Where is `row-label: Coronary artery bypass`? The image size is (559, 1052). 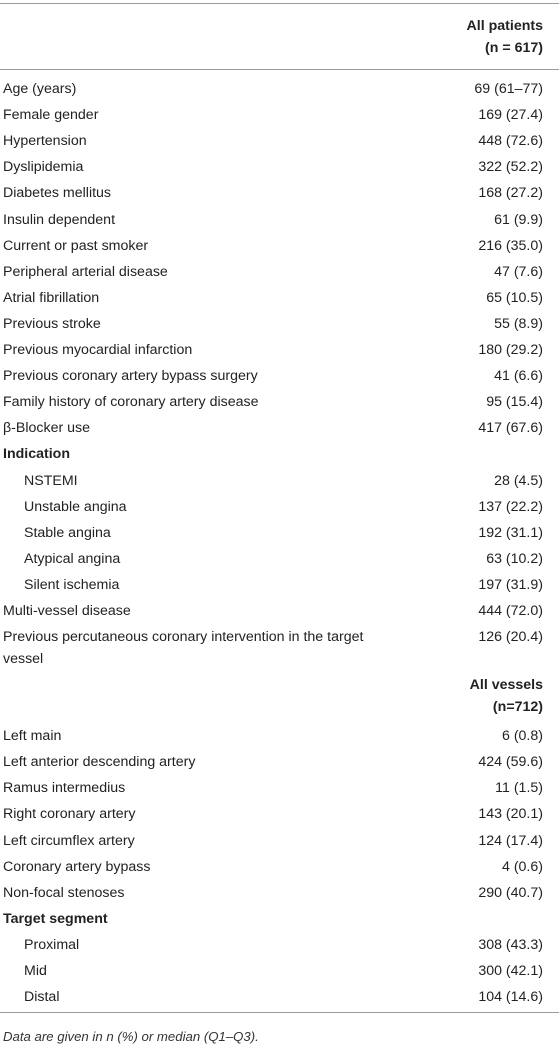 row-label: Coronary artery bypass is located at coordinates (77, 866).